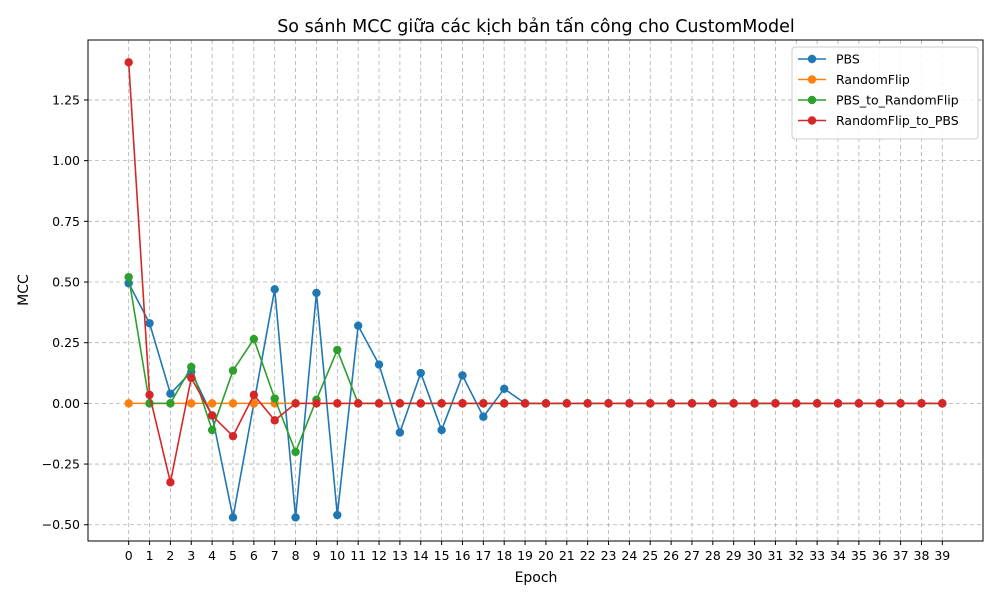  Describe the element at coordinates (24, 290) in the screenshot. I see `y-axis-label: MCC` at that location.